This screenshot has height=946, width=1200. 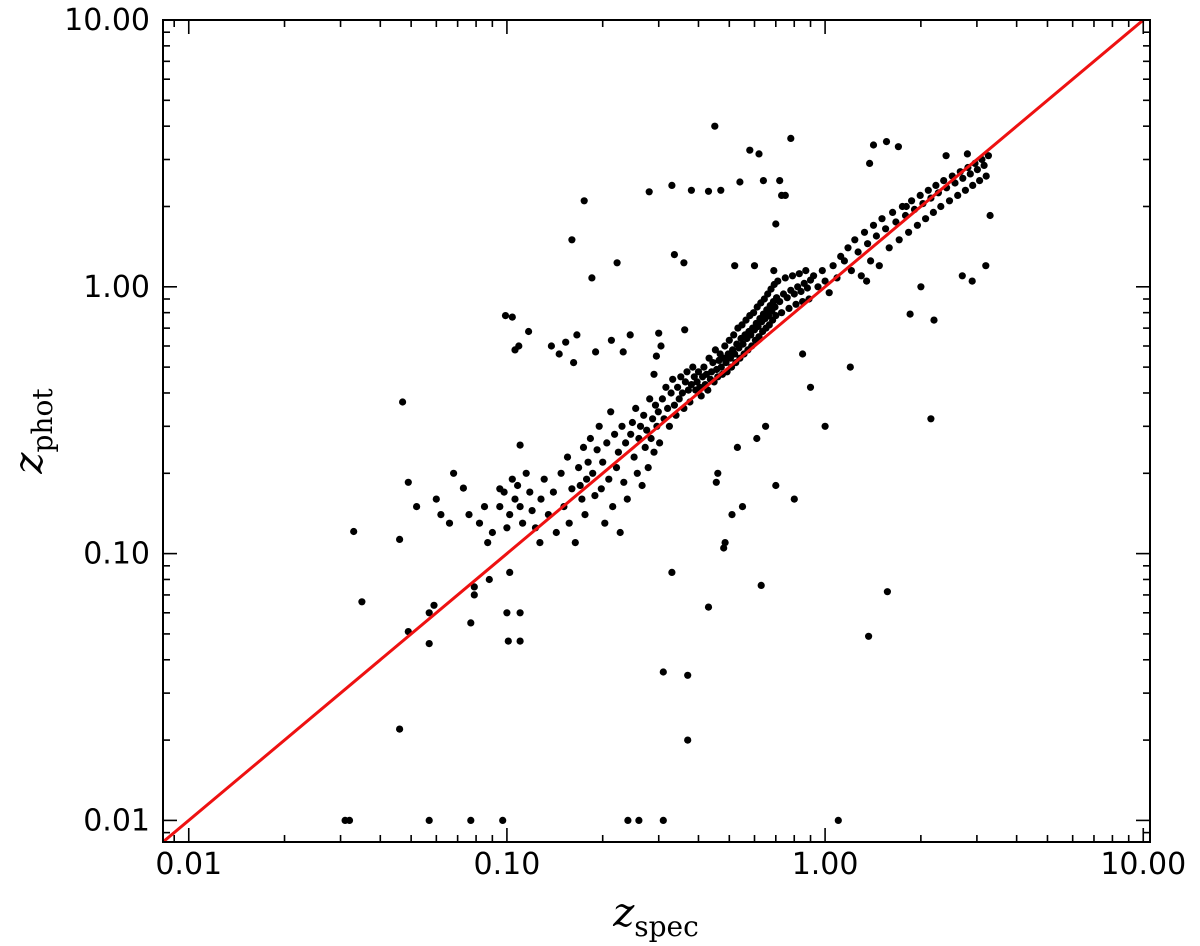 I want to click on y-tick-label: 0.01, so click(x=116, y=820).